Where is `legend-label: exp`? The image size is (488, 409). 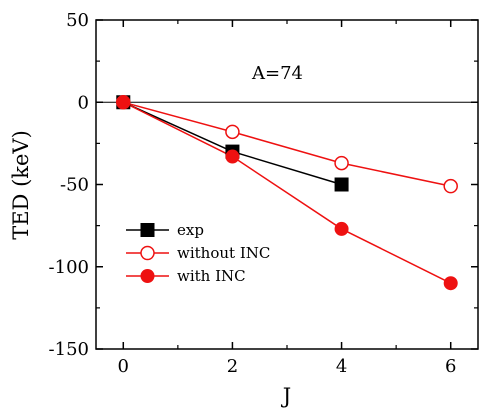 legend-label: exp is located at coordinates (190, 230).